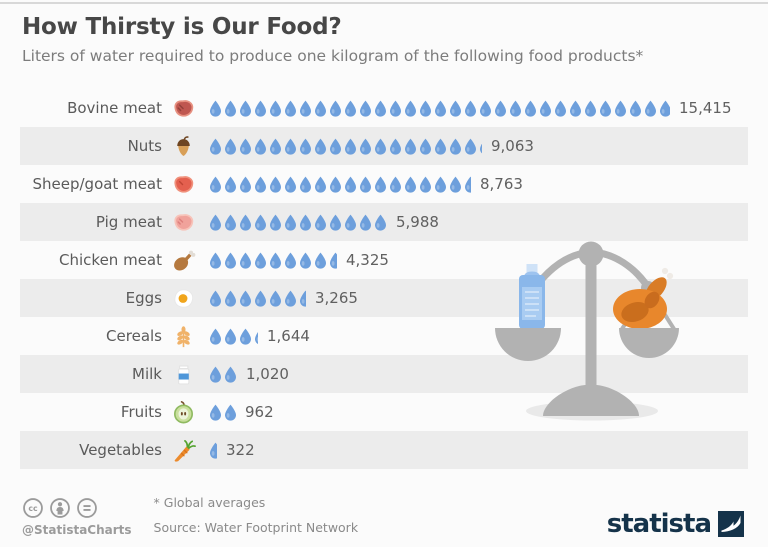 The image size is (768, 547). Describe the element at coordinates (147, 374) in the screenshot. I see `row-label: Milk` at that location.